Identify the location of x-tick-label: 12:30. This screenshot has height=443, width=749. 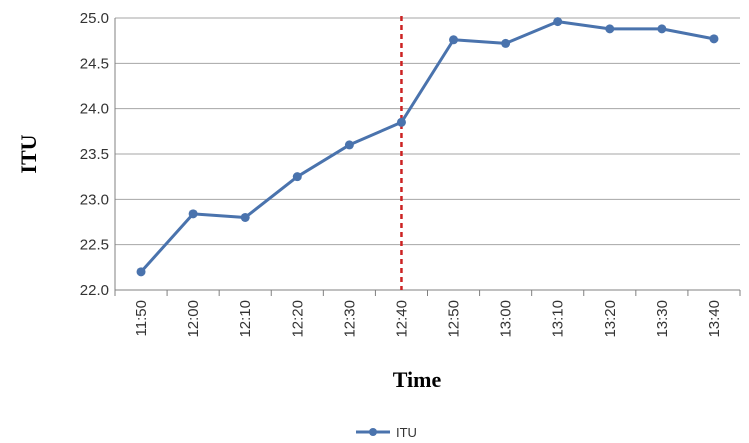
(349, 319).